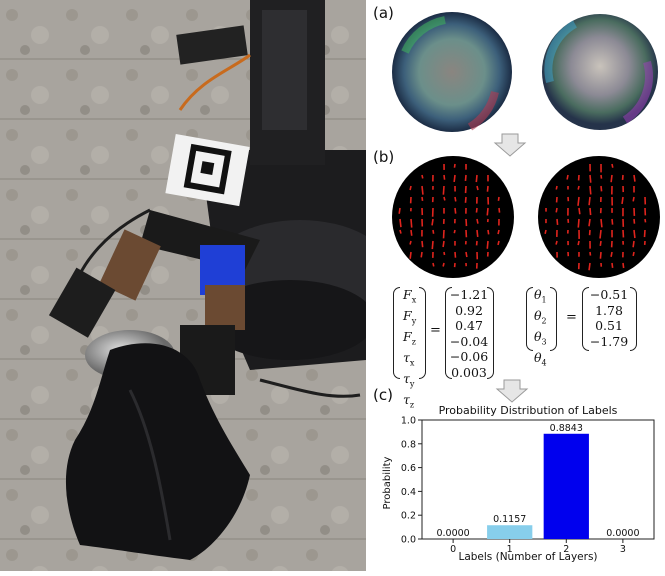  I want to click on tactile-image-left, so click(452, 72).